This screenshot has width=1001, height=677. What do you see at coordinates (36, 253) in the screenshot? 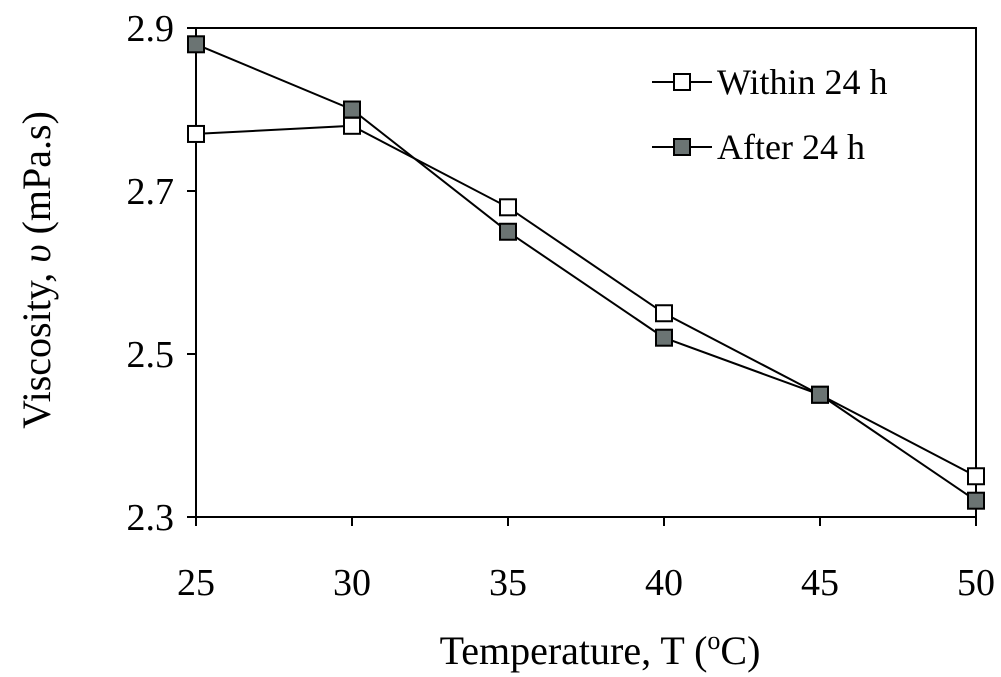
I see `y-axis-label-symbol: υ` at bounding box center [36, 253].